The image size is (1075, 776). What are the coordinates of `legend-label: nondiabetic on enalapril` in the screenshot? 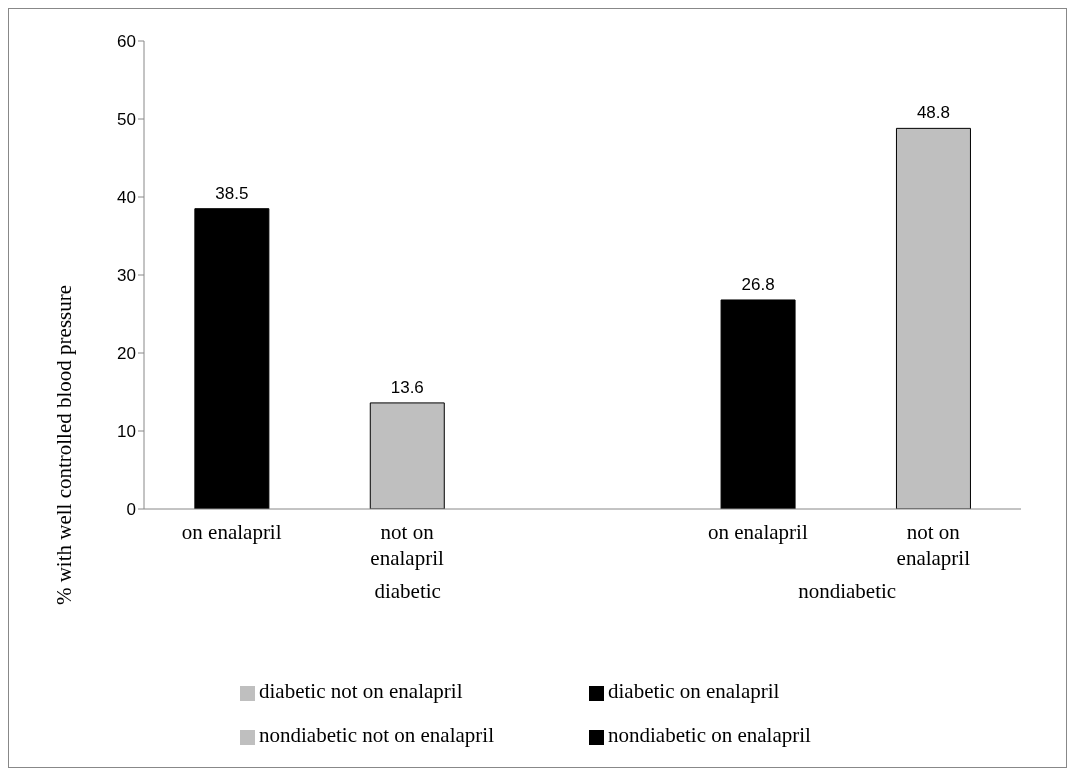 It's located at (710, 735).